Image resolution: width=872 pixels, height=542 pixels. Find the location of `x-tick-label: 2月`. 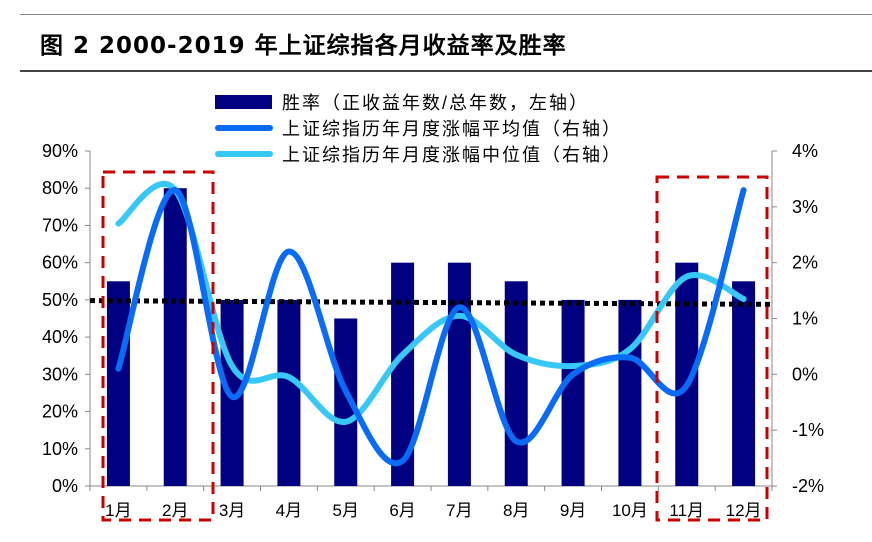

x-tick-label: 2月 is located at coordinates (175, 510).